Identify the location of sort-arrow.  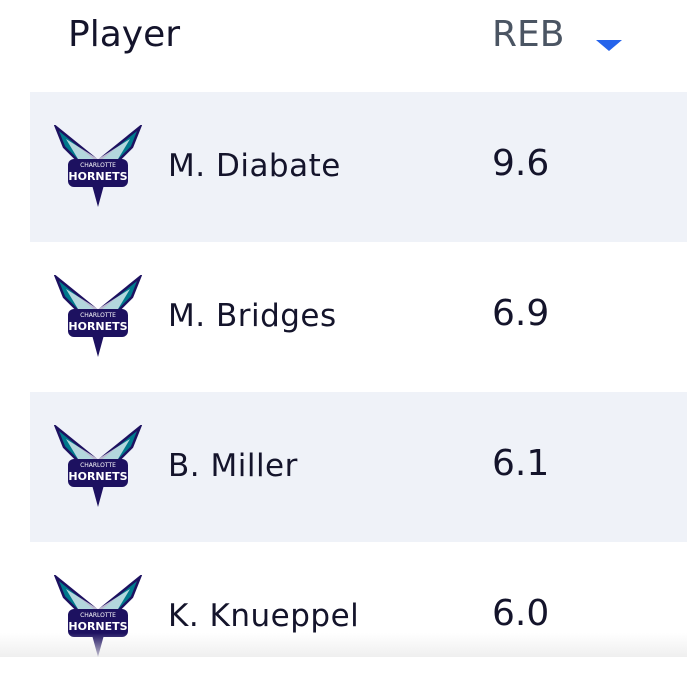
(609, 45).